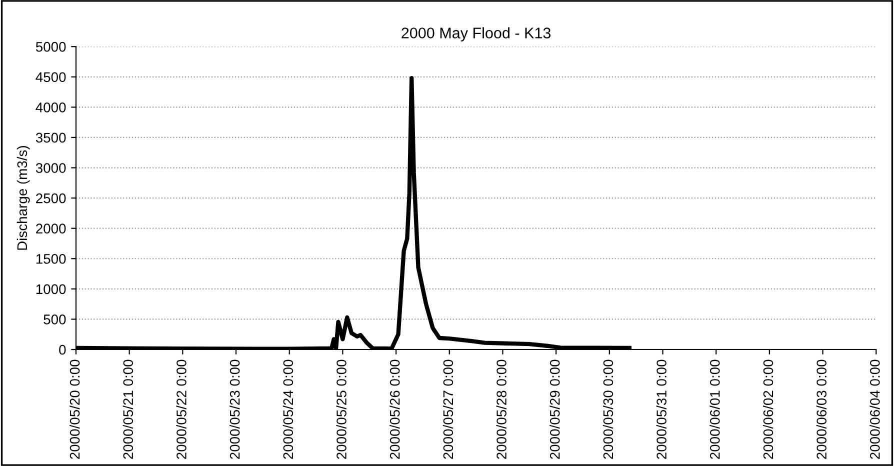 Image resolution: width=894 pixels, height=466 pixels. Describe the element at coordinates (555, 409) in the screenshot. I see `x-tick-label: 2000/05/29 0:00` at that location.